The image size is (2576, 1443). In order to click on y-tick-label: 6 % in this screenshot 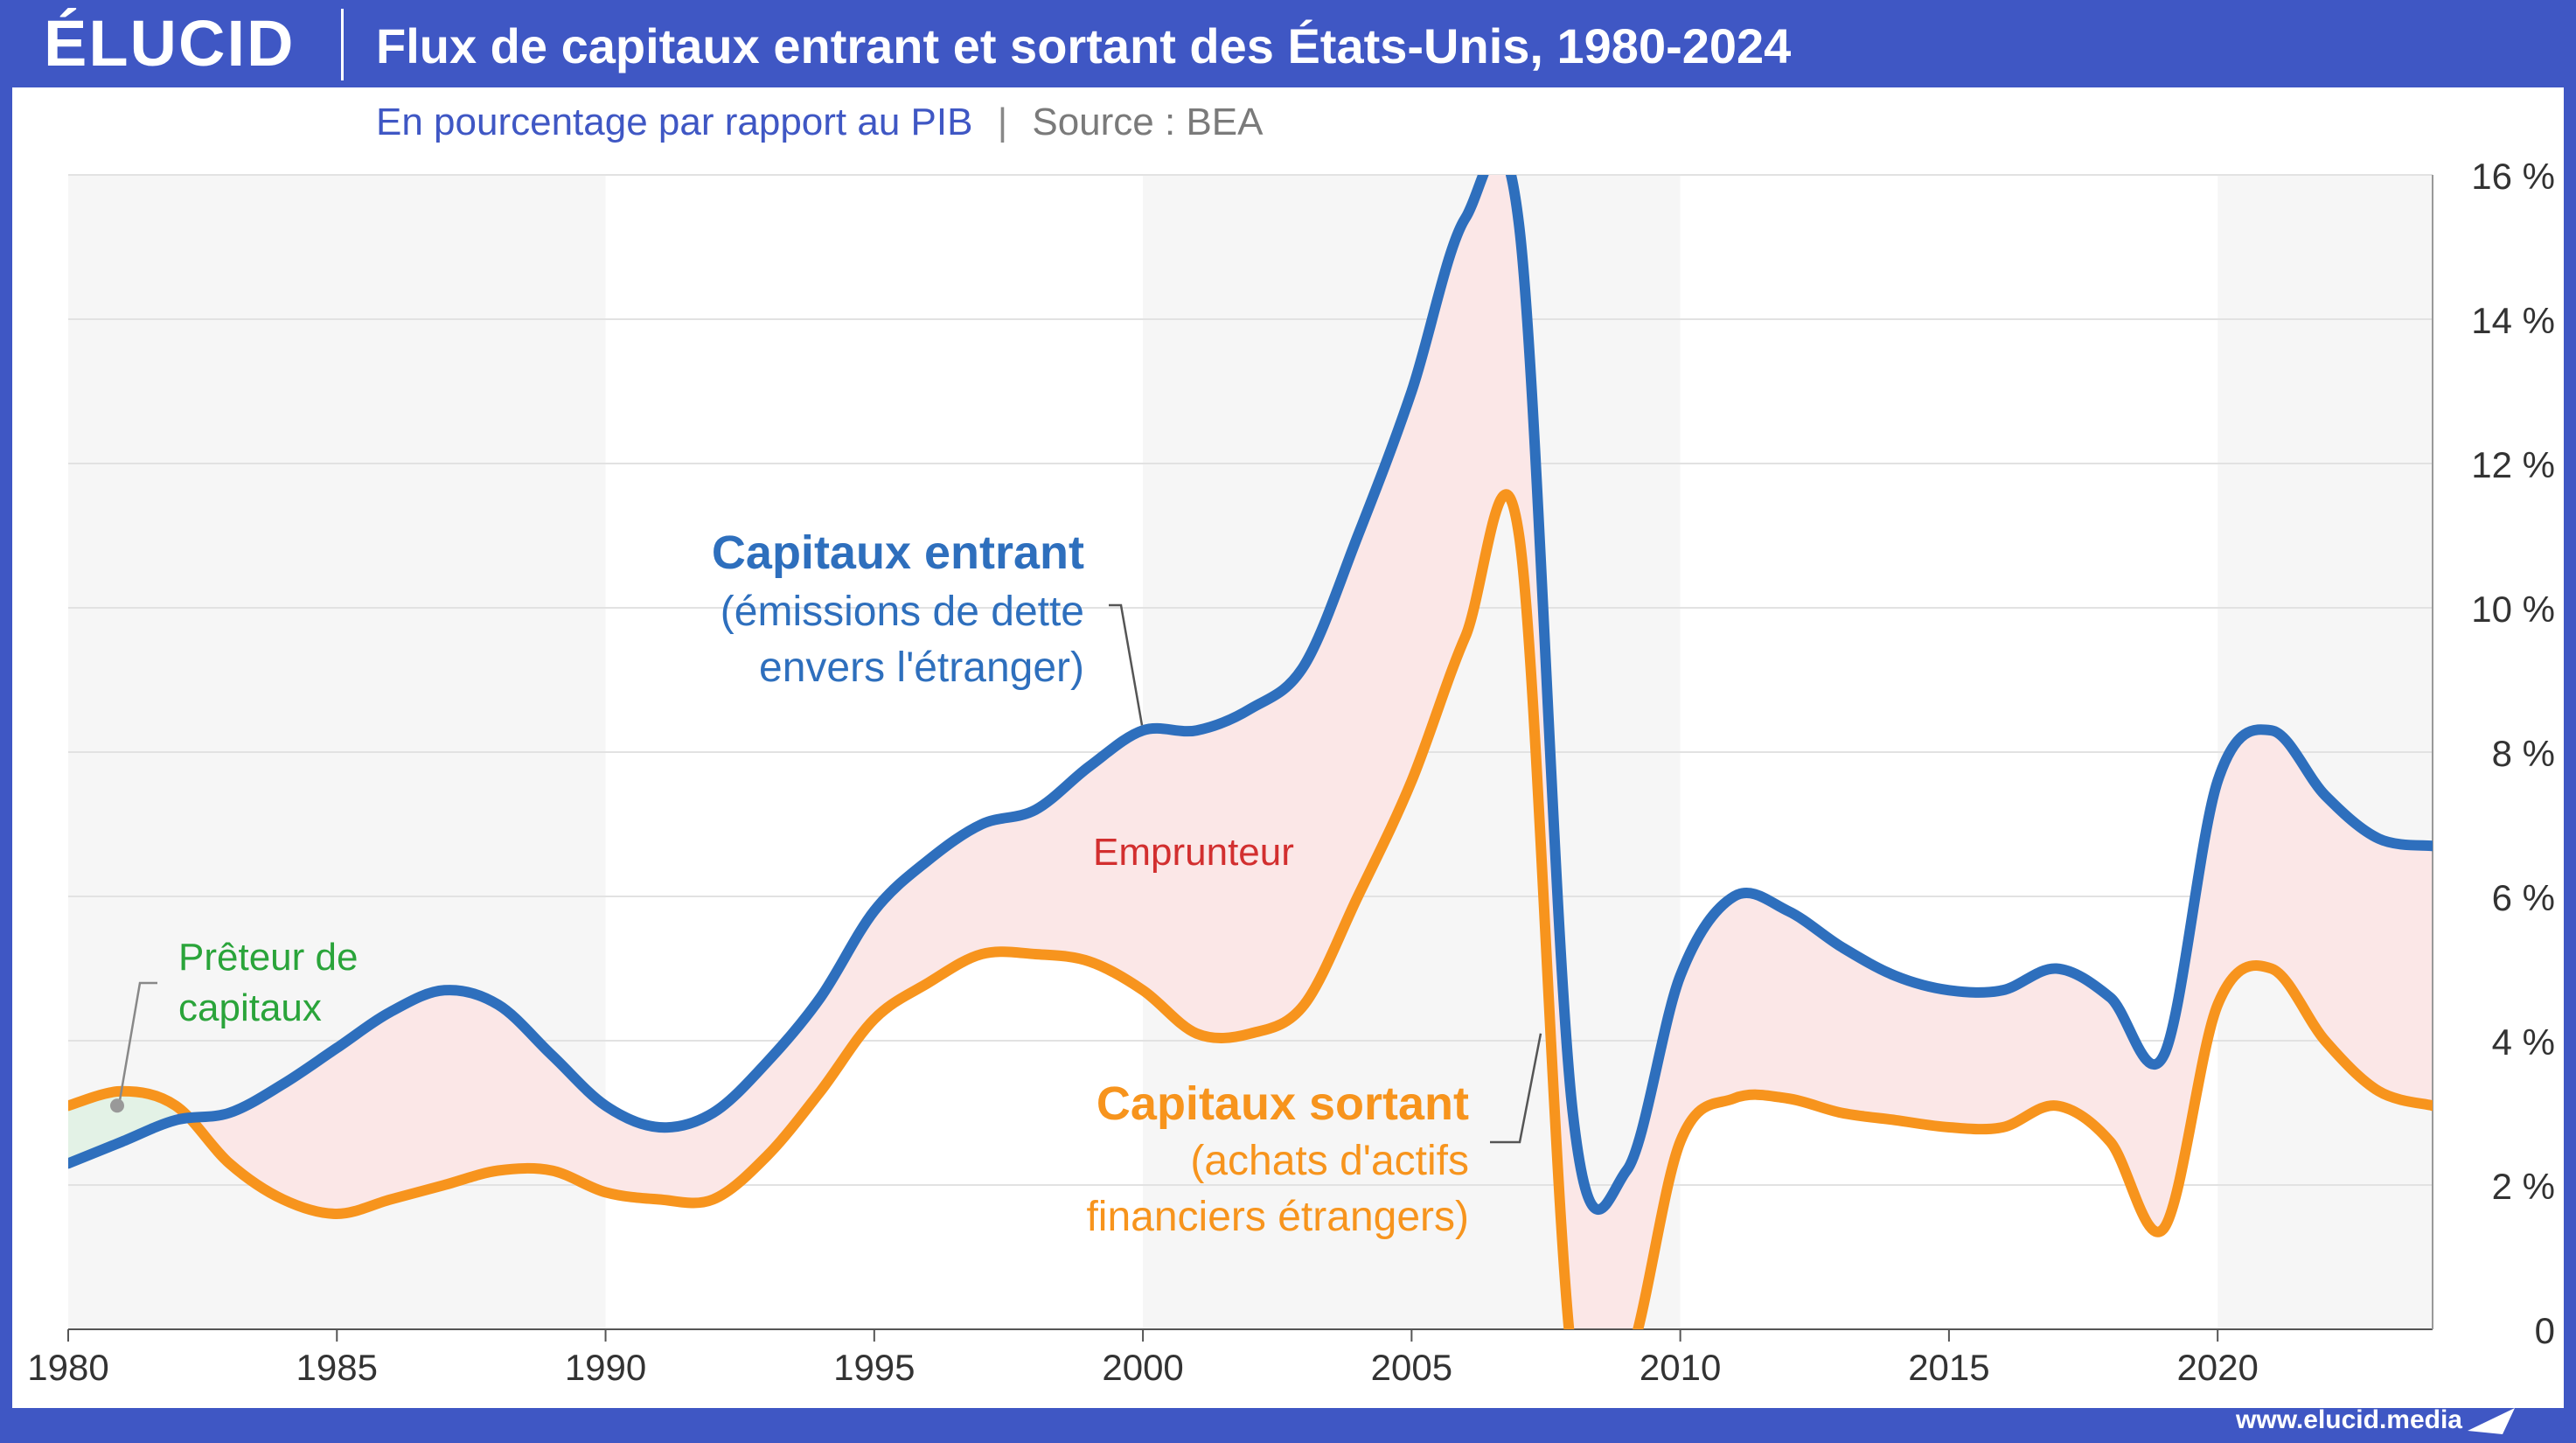, I will do `click(2523, 897)`.